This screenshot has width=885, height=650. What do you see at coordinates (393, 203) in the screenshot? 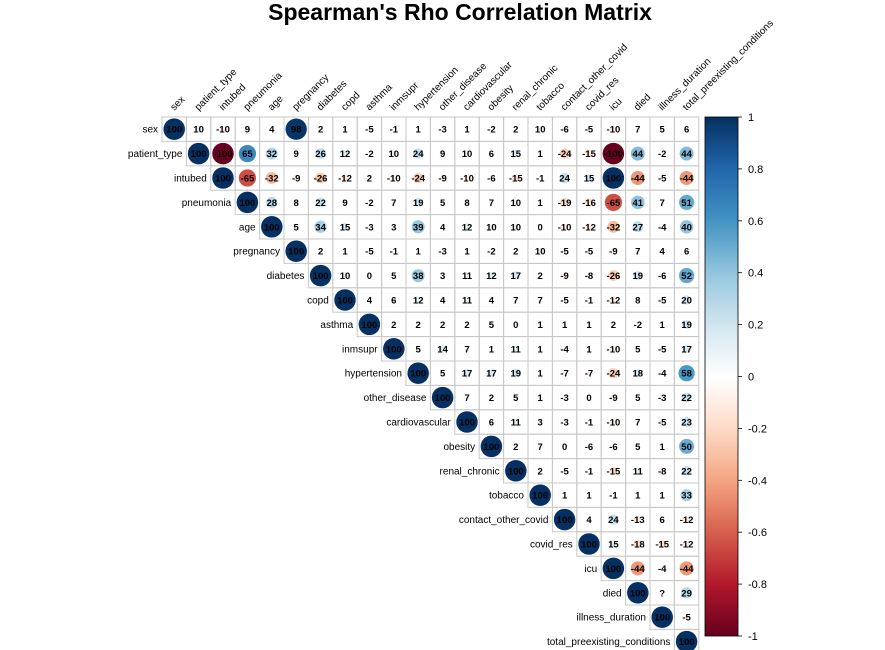
I see `correlation-value: 7` at bounding box center [393, 203].